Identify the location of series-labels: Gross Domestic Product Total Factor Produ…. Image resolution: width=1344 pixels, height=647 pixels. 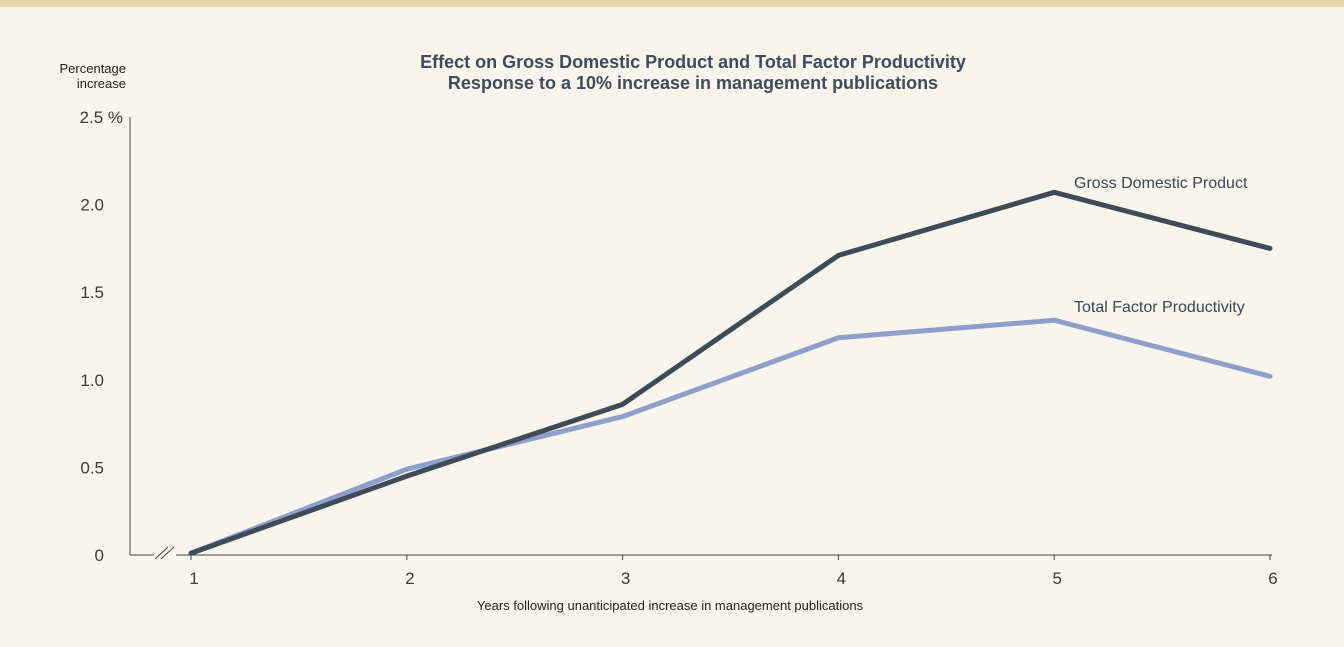
(1161, 245).